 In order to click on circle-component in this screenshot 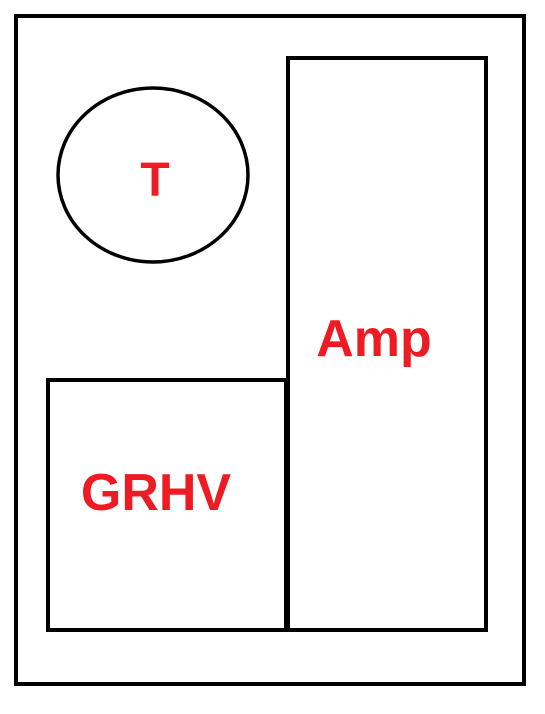, I will do `click(153, 175)`.